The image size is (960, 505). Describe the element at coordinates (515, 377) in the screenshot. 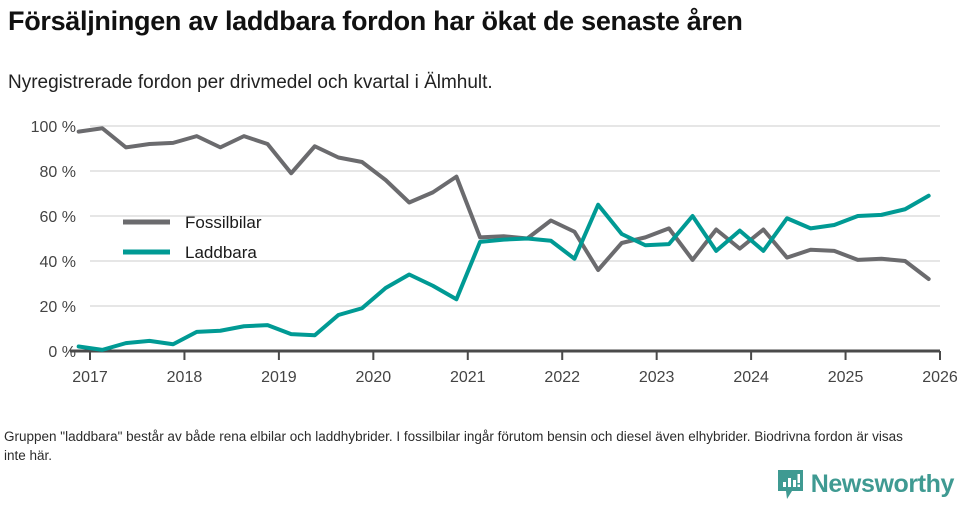

I see `x-axis-tick-labels: 2017 2018 2019 2020 2021 2022 2023 2024 2025 2026` at that location.